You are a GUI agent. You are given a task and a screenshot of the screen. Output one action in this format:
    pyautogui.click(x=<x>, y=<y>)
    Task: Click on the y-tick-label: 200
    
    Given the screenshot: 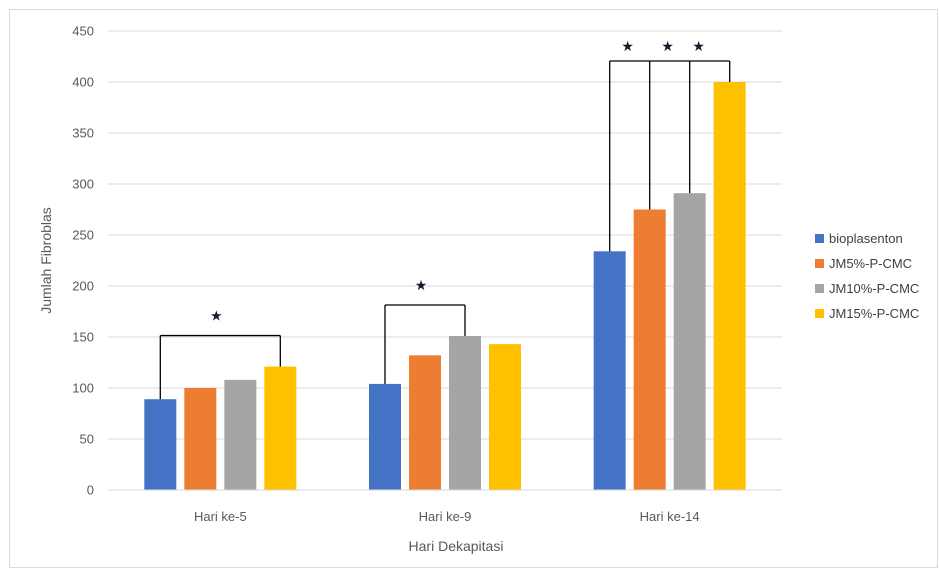 What is the action you would take?
    pyautogui.click(x=83, y=286)
    